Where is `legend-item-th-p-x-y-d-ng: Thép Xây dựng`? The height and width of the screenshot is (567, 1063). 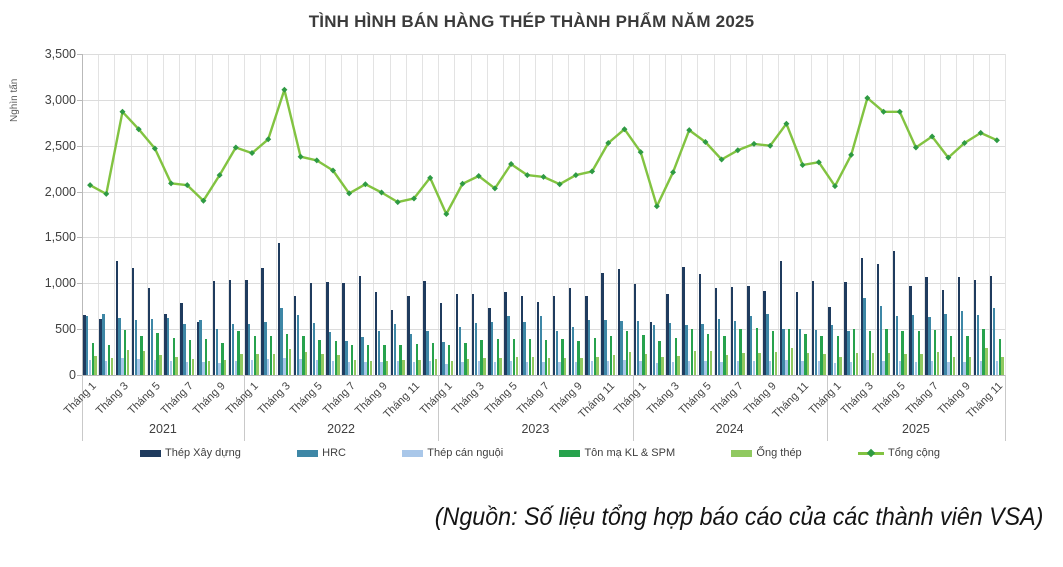
legend-item-th-p-x-y-d-ng: Thép Xây dựng is located at coordinates (190, 453).